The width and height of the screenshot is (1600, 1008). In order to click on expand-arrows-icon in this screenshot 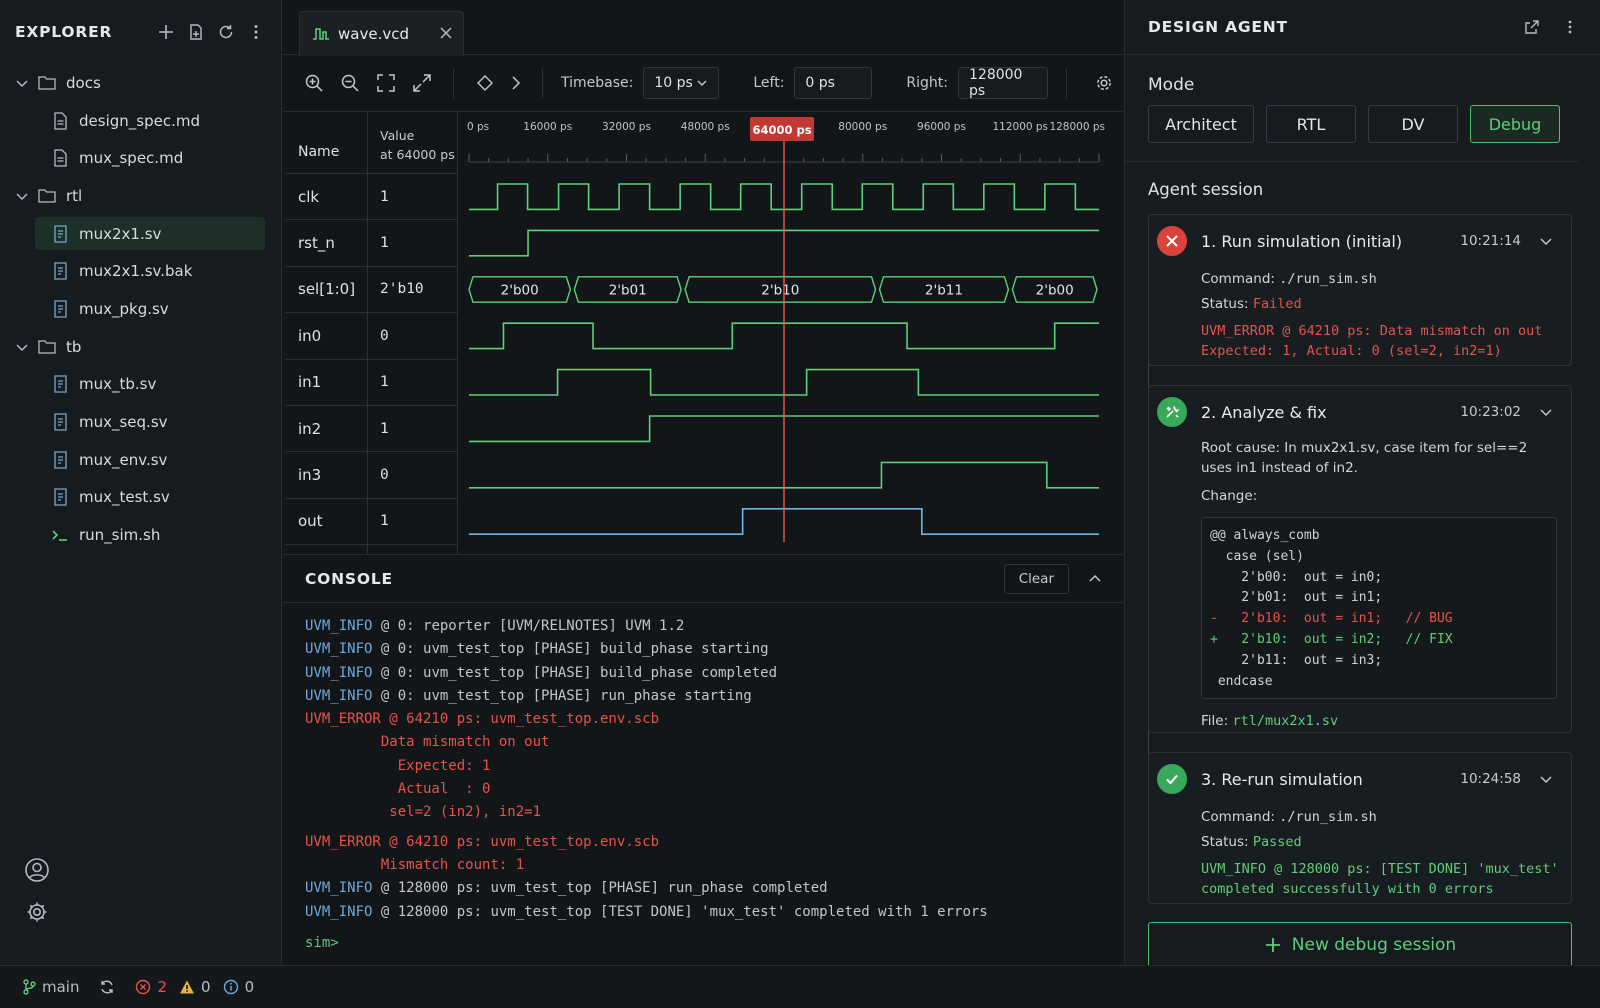, I will do `click(422, 83)`.